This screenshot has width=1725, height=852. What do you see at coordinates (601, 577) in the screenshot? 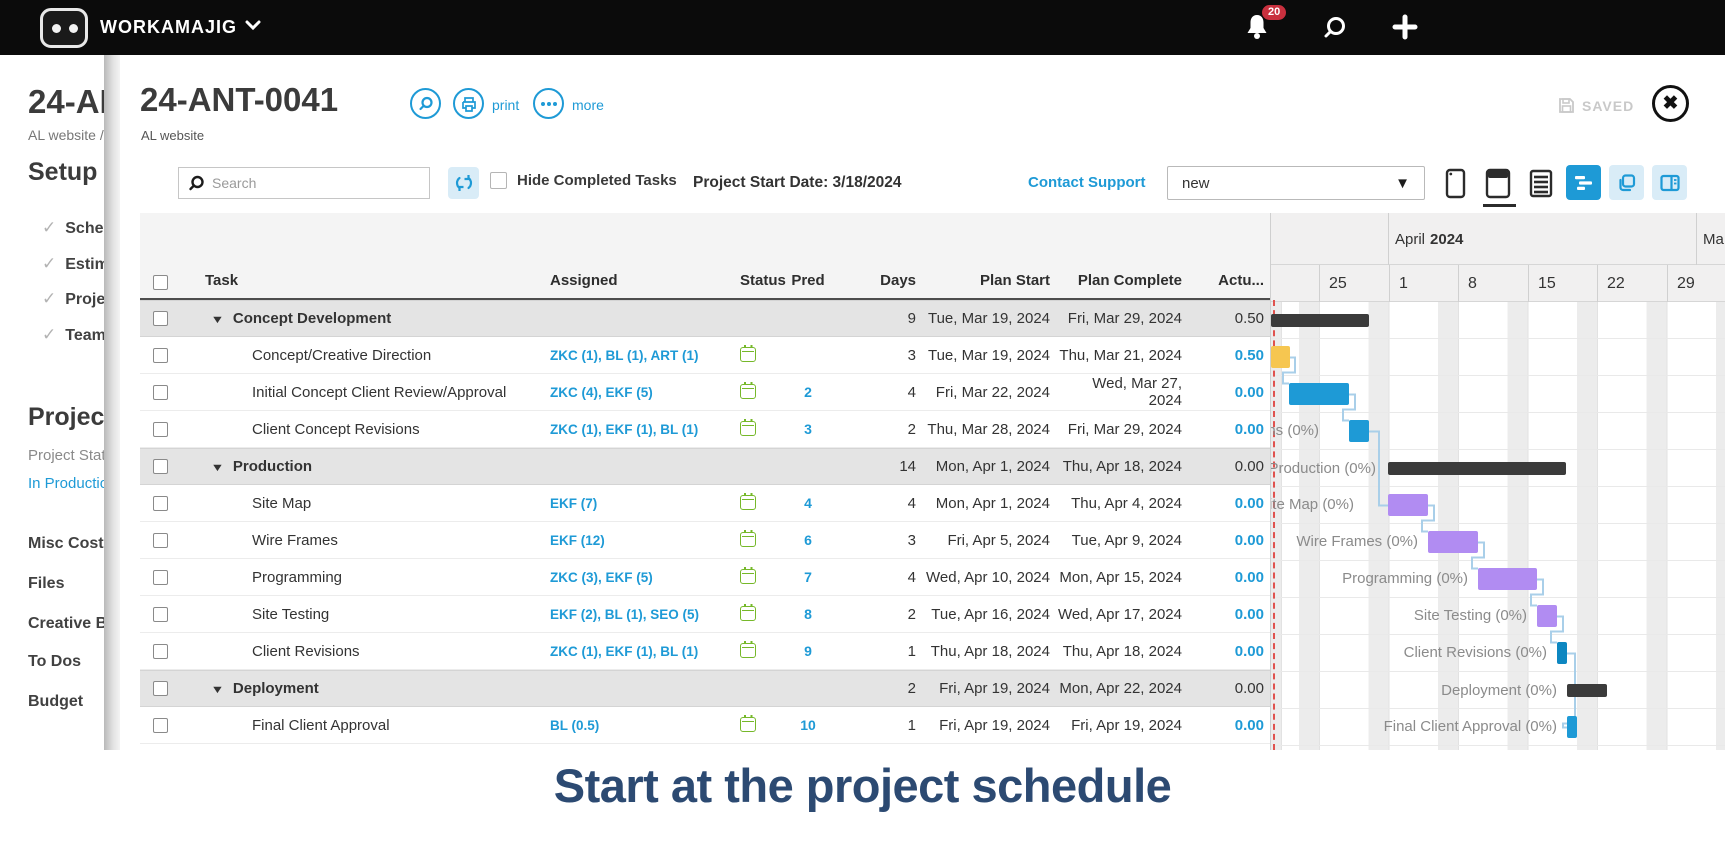
I see `assigned-link: ZKC (3), EKF (5)` at bounding box center [601, 577].